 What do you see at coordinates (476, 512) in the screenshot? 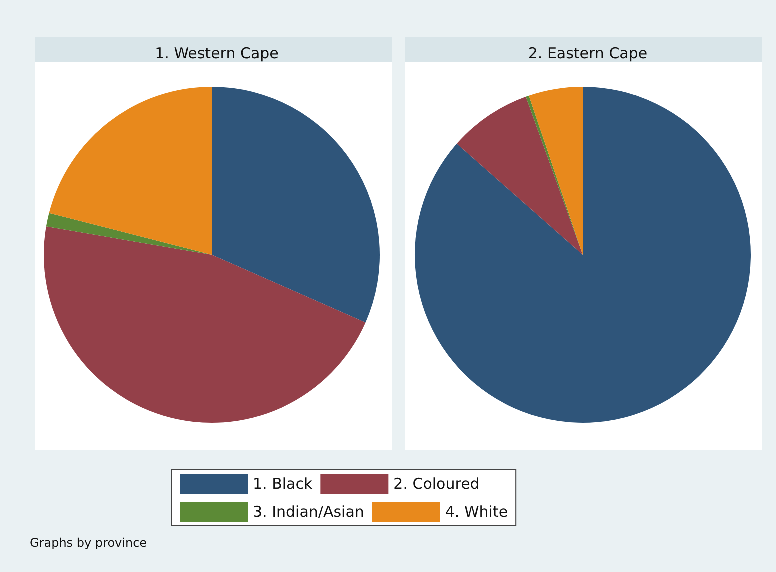
I see `legend-label: 4. White` at bounding box center [476, 512].